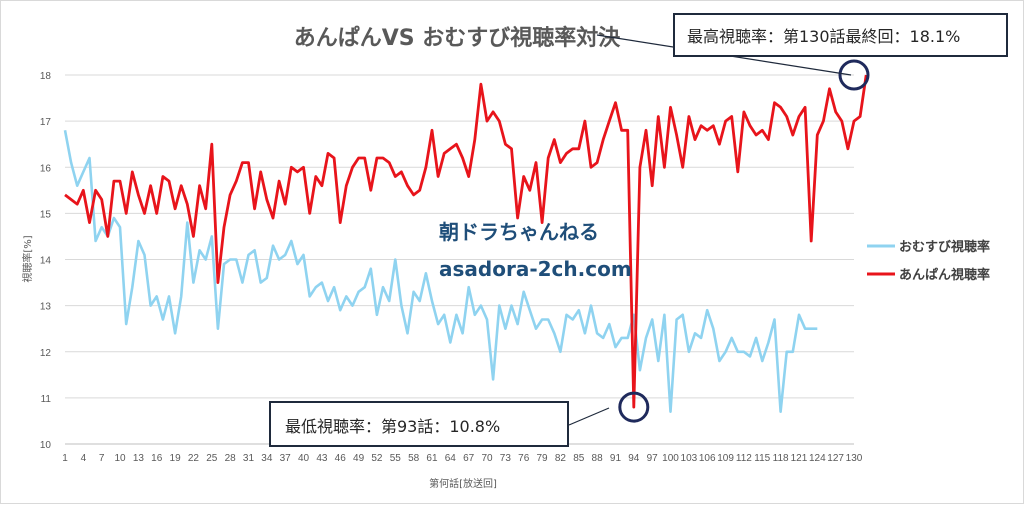 The width and height of the screenshot is (1024, 505). I want to click on y-axis-ticks: 10 11 12 13 14 15 16 17 18, so click(46, 261).